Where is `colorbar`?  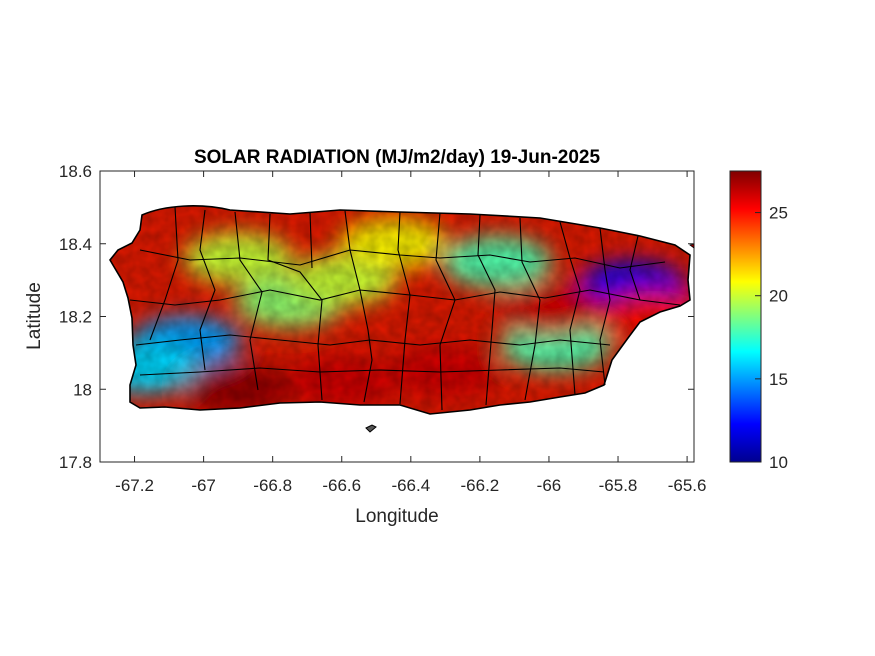 colorbar is located at coordinates (745, 316).